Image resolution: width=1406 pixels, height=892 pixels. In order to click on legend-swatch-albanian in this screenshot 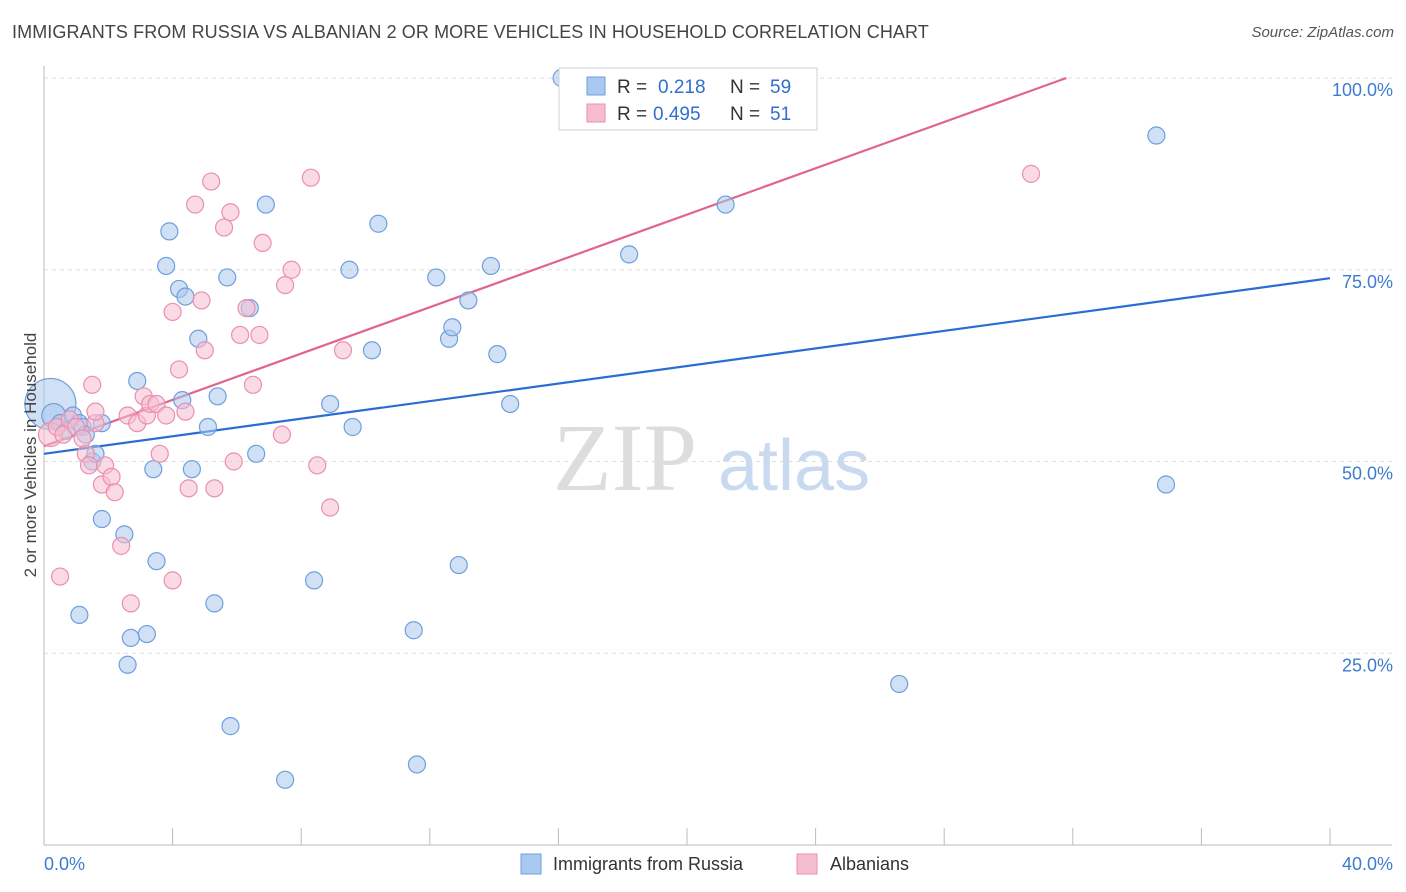, I will do `click(596, 113)`.